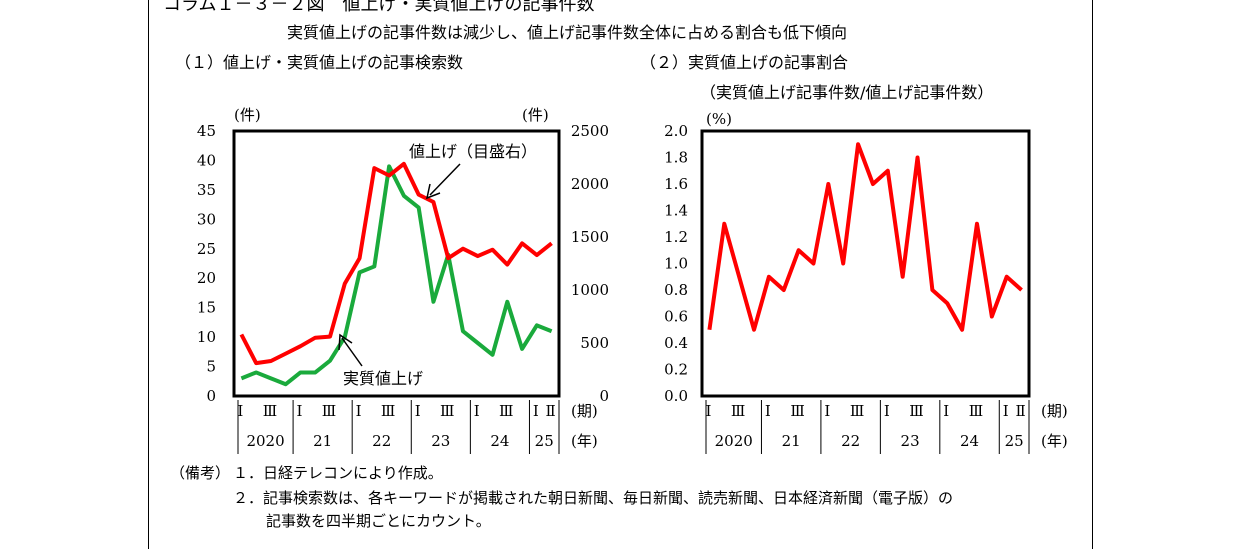 This screenshot has width=1241, height=549. I want to click on chart1-x-unit-year: (年), so click(584, 441).